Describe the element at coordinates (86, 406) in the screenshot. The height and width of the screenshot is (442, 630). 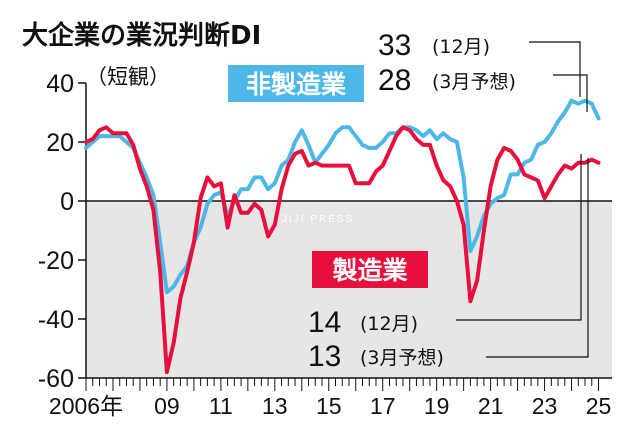
I see `x-tick-label: 2006年` at that location.